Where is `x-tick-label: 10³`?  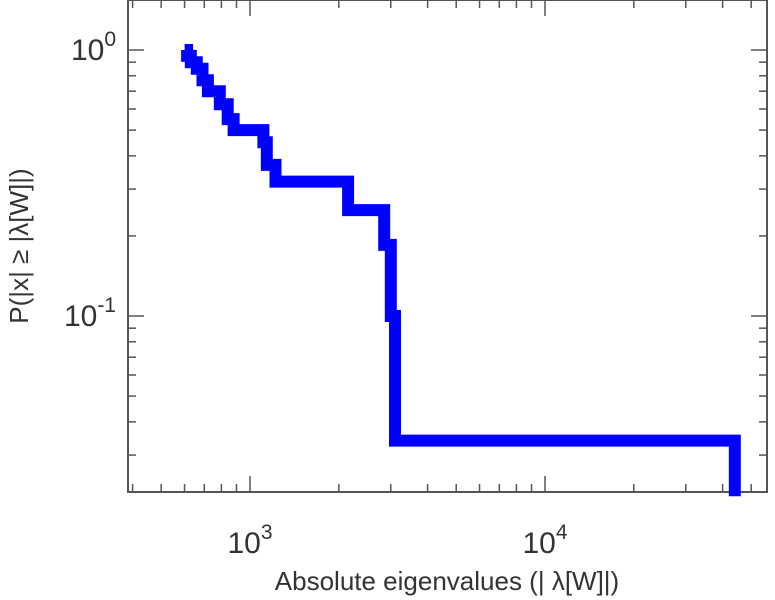
x-tick-label: 10³ is located at coordinates (249, 540).